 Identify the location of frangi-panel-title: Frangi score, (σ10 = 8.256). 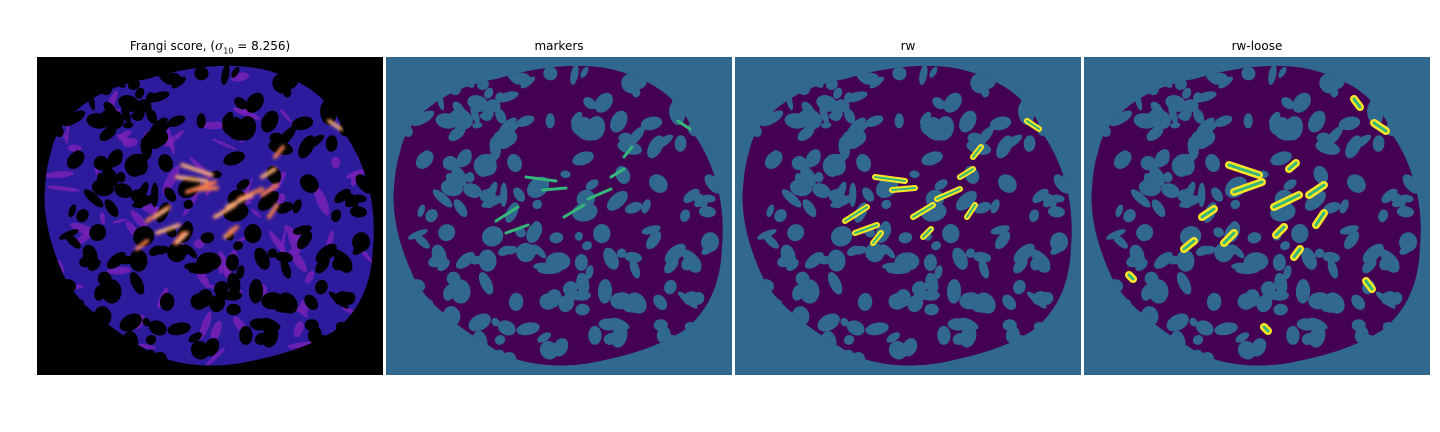
(210, 47).